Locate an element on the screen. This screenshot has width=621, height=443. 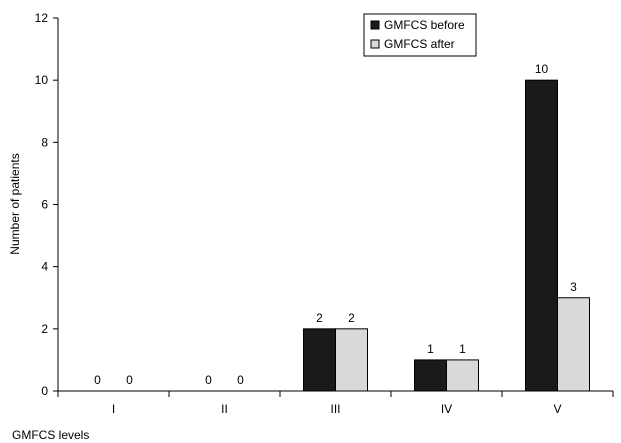
y-tick-label-6: 12 is located at coordinates (42, 18).